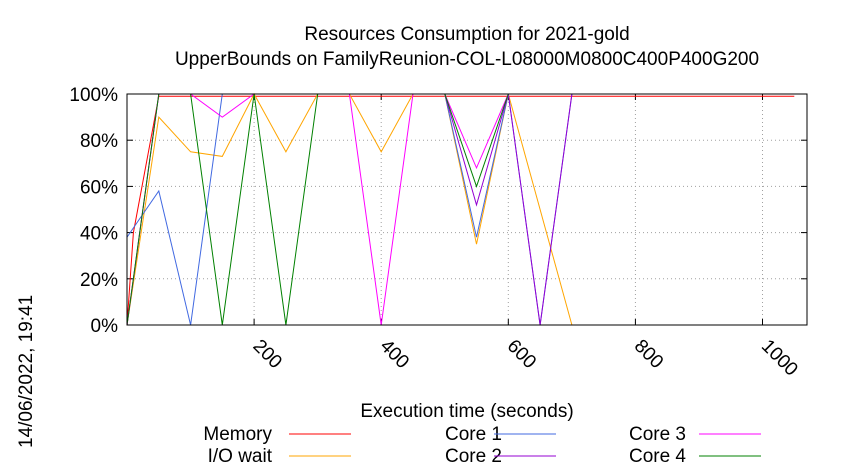  What do you see at coordinates (240, 456) in the screenshot?
I see `legend-label: I/O wait` at bounding box center [240, 456].